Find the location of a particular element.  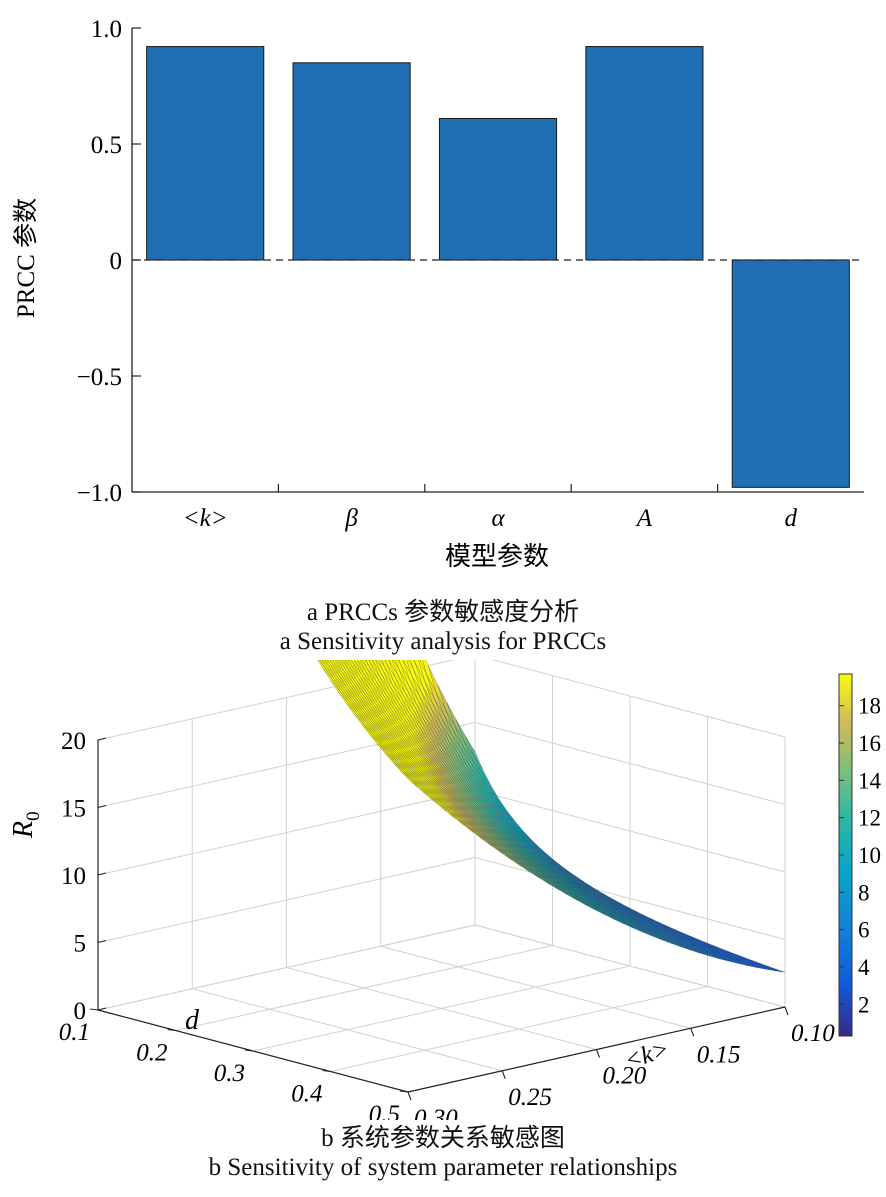

z-axis-label: R0 is located at coordinates (26, 825).